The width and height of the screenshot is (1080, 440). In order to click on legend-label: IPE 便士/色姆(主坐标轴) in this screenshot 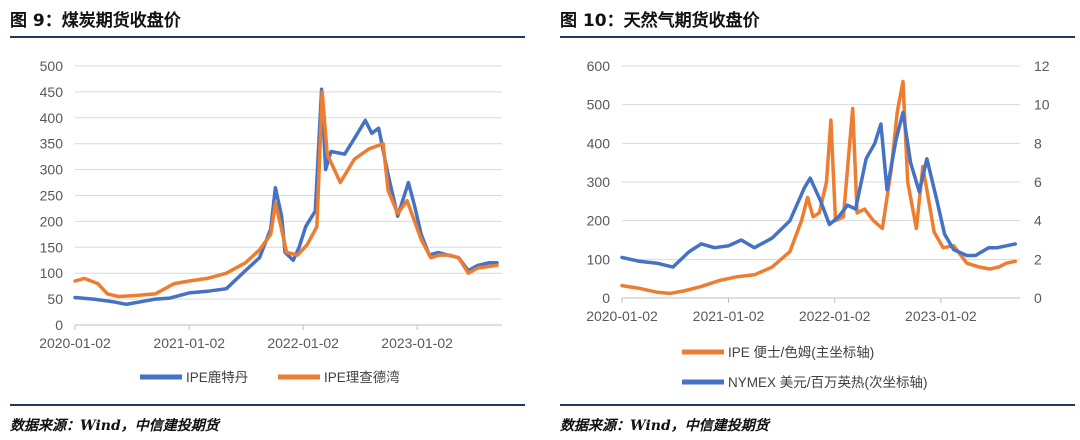, I will do `click(801, 352)`.